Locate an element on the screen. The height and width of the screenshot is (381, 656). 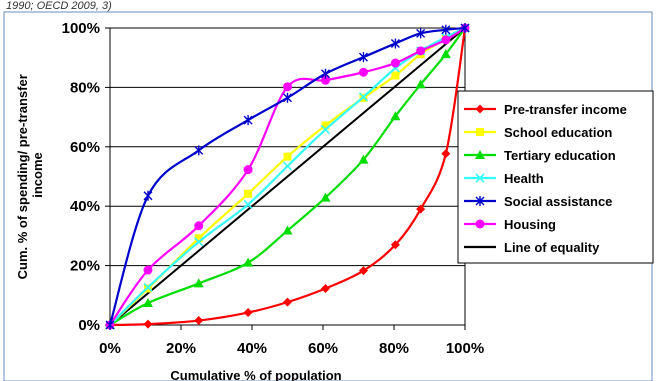
x-tick-label: 60% is located at coordinates (323, 348).